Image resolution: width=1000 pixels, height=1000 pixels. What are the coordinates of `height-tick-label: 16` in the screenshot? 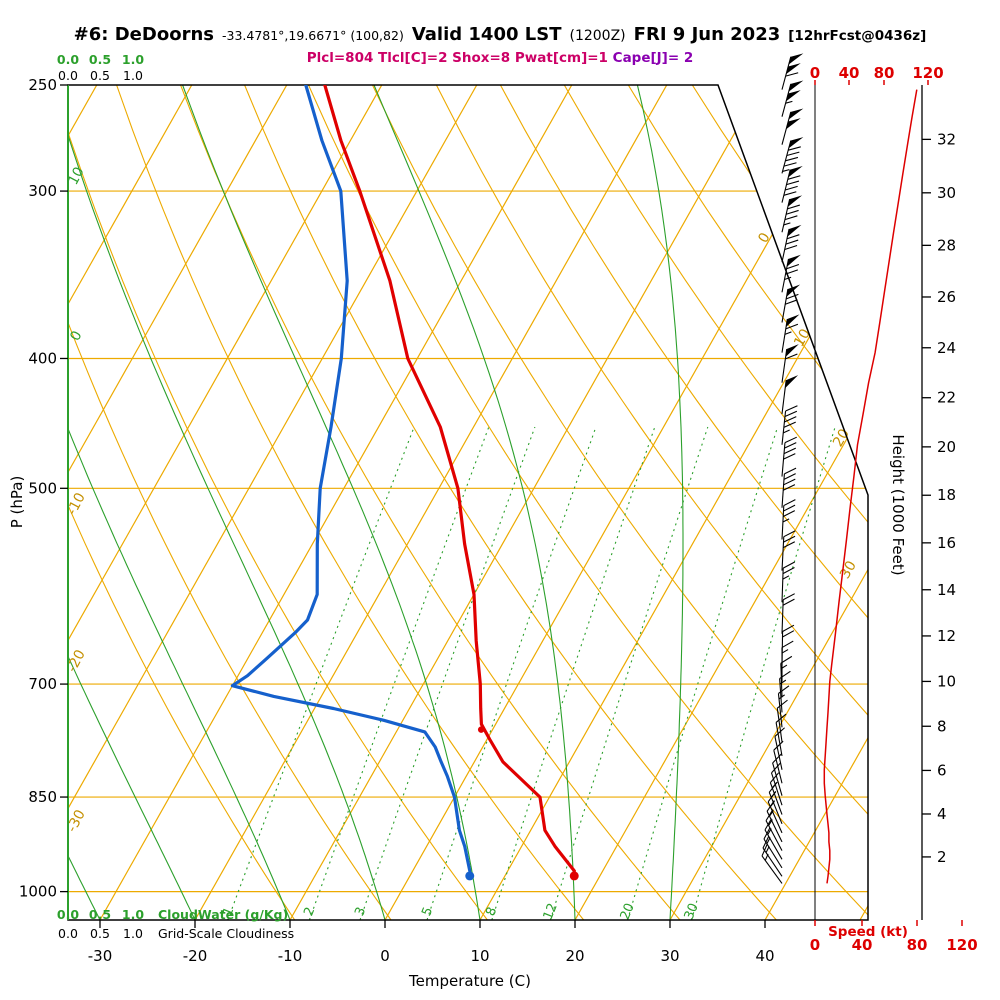 It's located at (946, 543).